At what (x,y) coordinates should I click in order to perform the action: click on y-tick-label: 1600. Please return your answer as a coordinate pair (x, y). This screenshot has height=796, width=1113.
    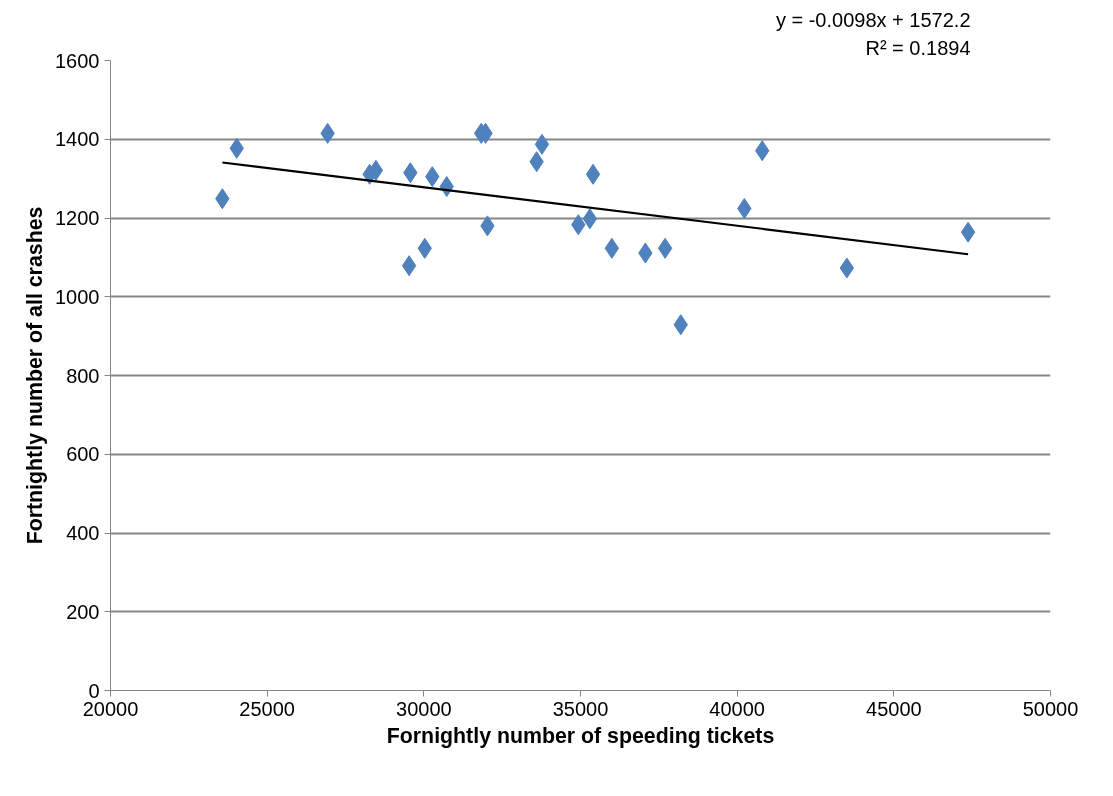
    Looking at the image, I should click on (77, 60).